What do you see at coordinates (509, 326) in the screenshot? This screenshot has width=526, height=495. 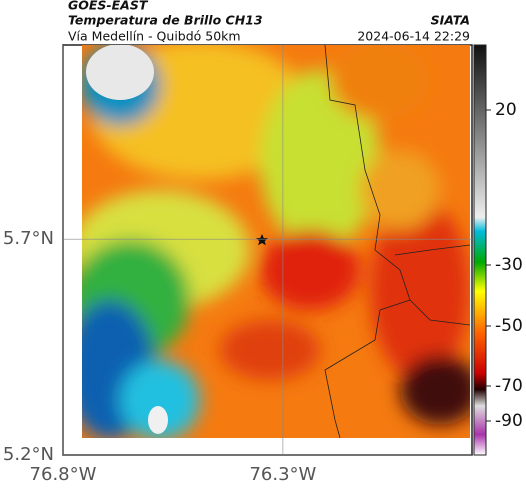 I see `colorbar-tick-label: -50` at bounding box center [509, 326].